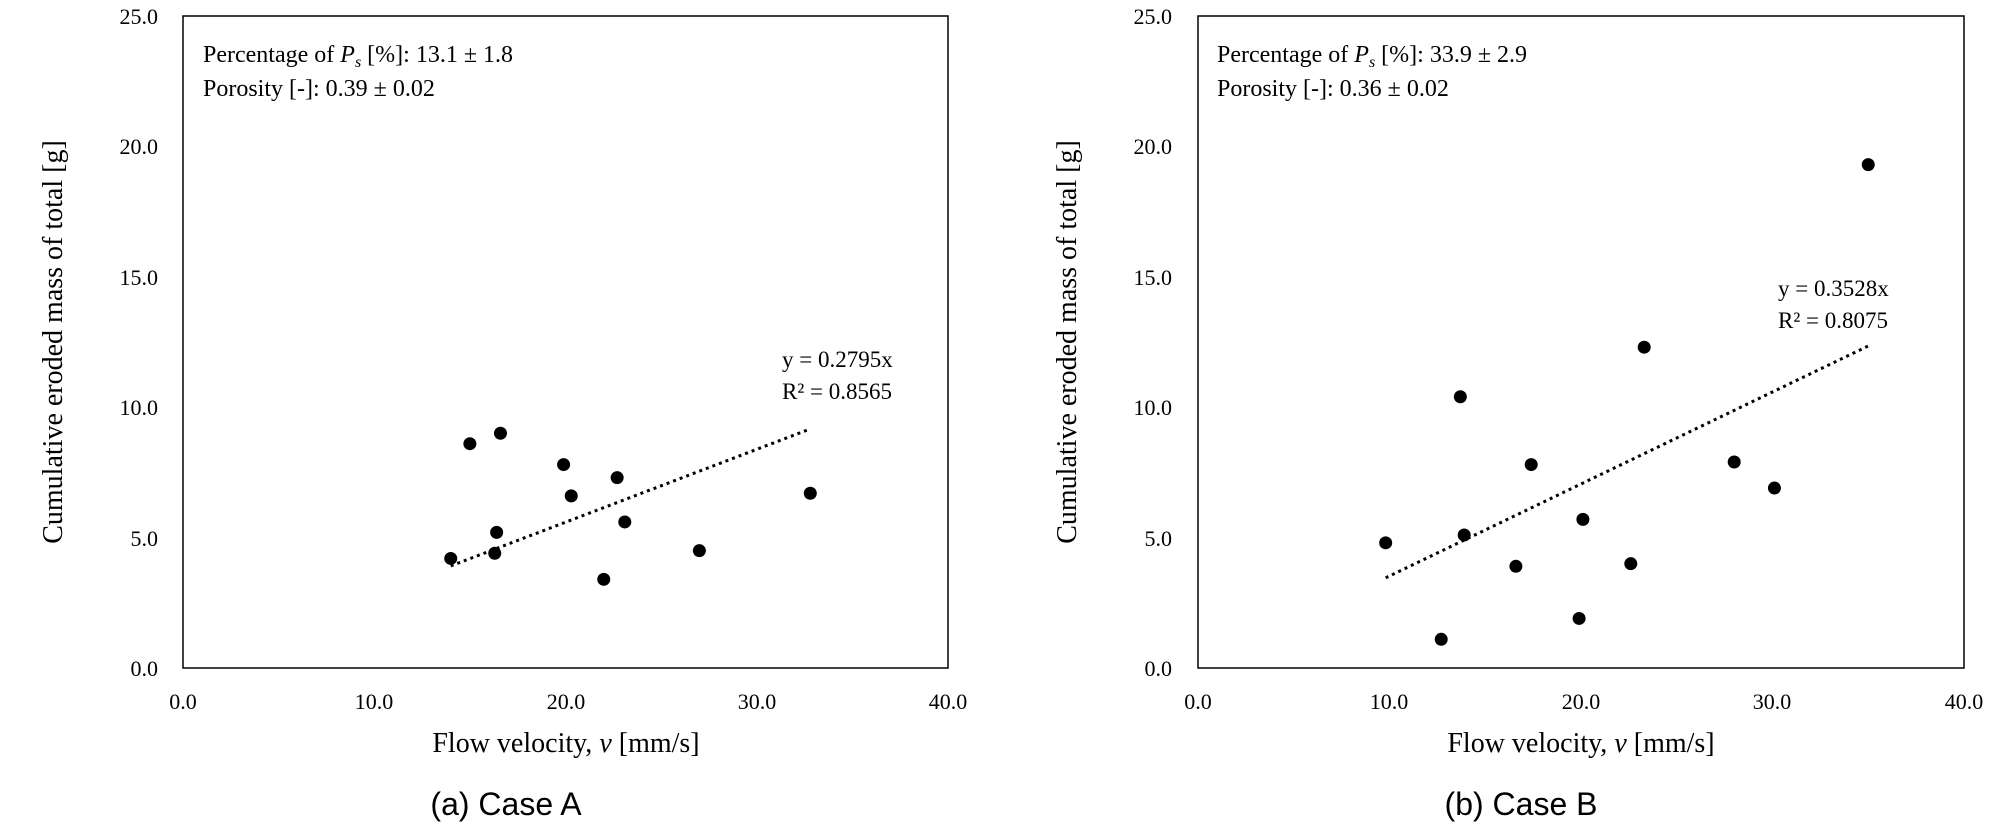  I want to click on chart-b-x-axis-label: Flow velocity, v [mm/s], so click(1580, 743).